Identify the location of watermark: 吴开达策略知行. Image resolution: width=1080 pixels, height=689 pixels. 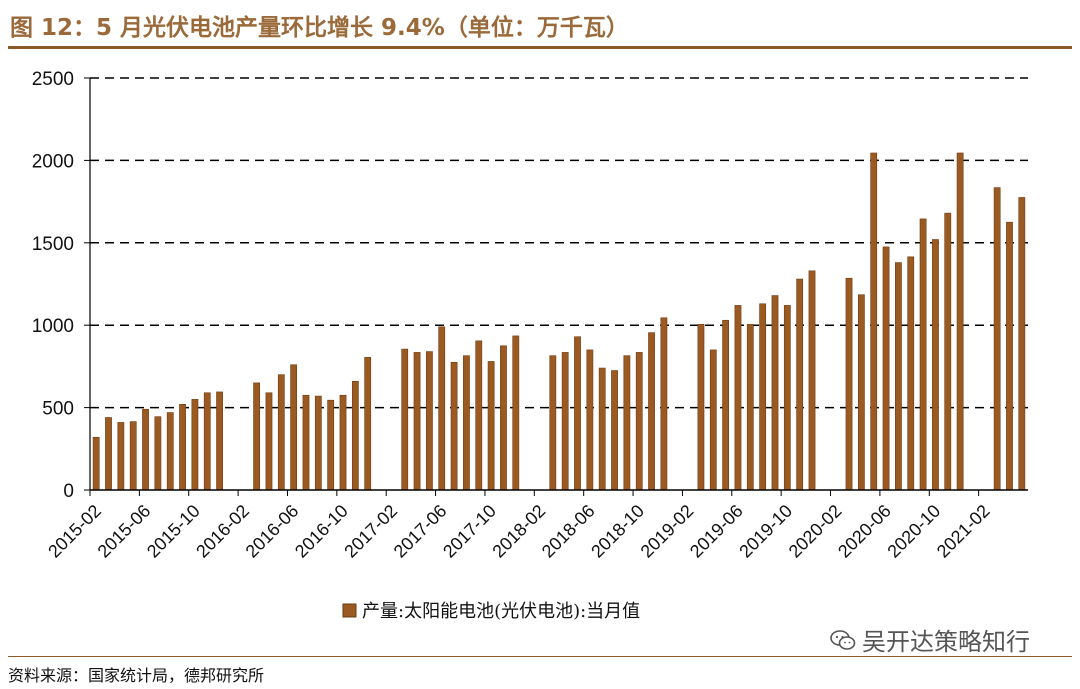
(930, 639).